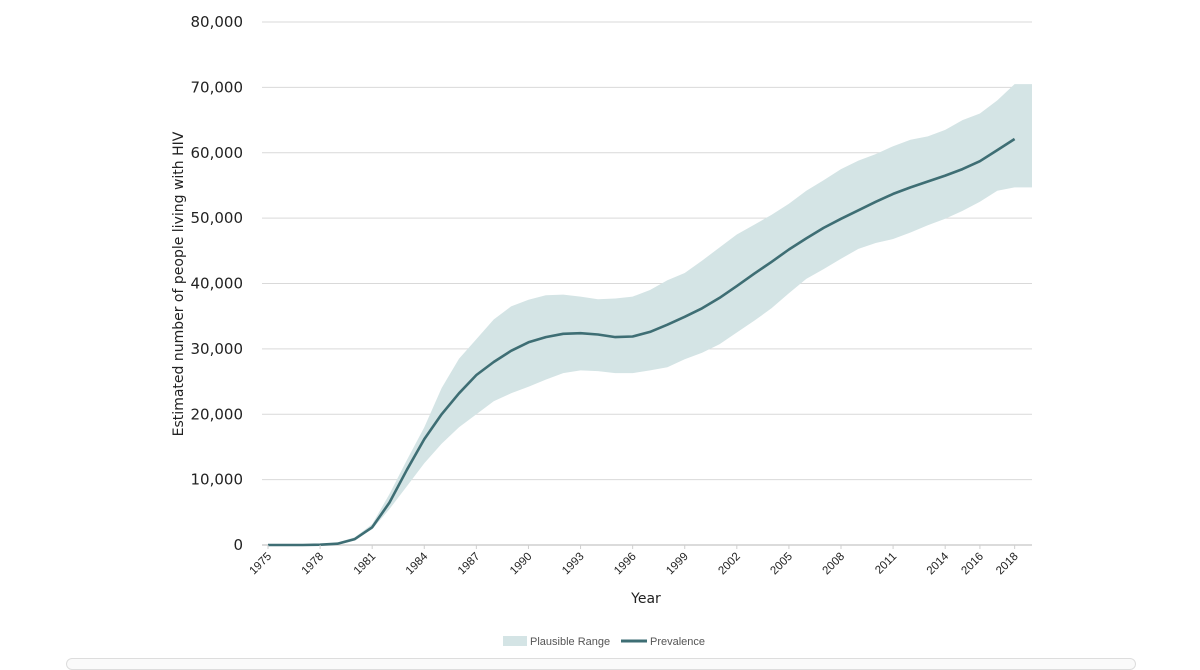 Image resolution: width=1200 pixels, height=670 pixels. Describe the element at coordinates (677, 564) in the screenshot. I see `x-tick-label: 1999` at that location.